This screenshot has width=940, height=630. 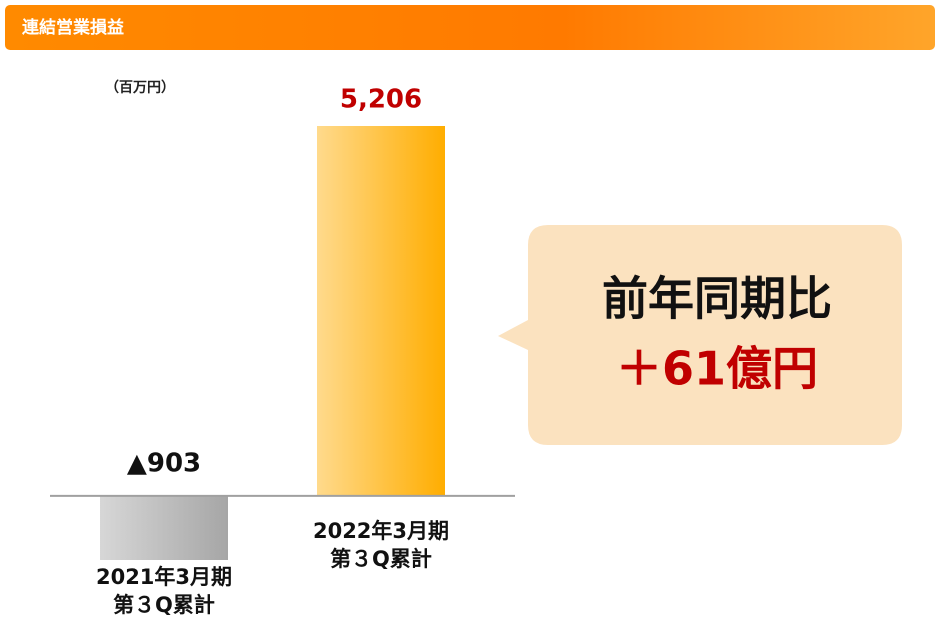 I want to click on callout-line: ＋61億円, so click(x=717, y=369).